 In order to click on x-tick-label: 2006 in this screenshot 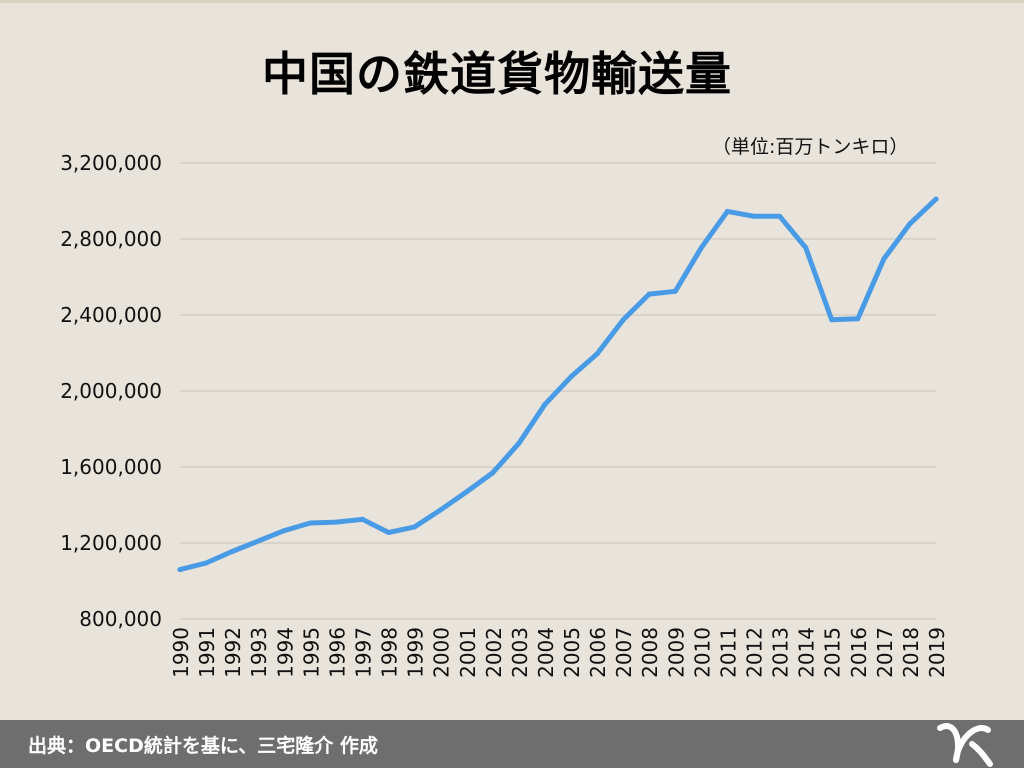, I will do `click(598, 652)`.